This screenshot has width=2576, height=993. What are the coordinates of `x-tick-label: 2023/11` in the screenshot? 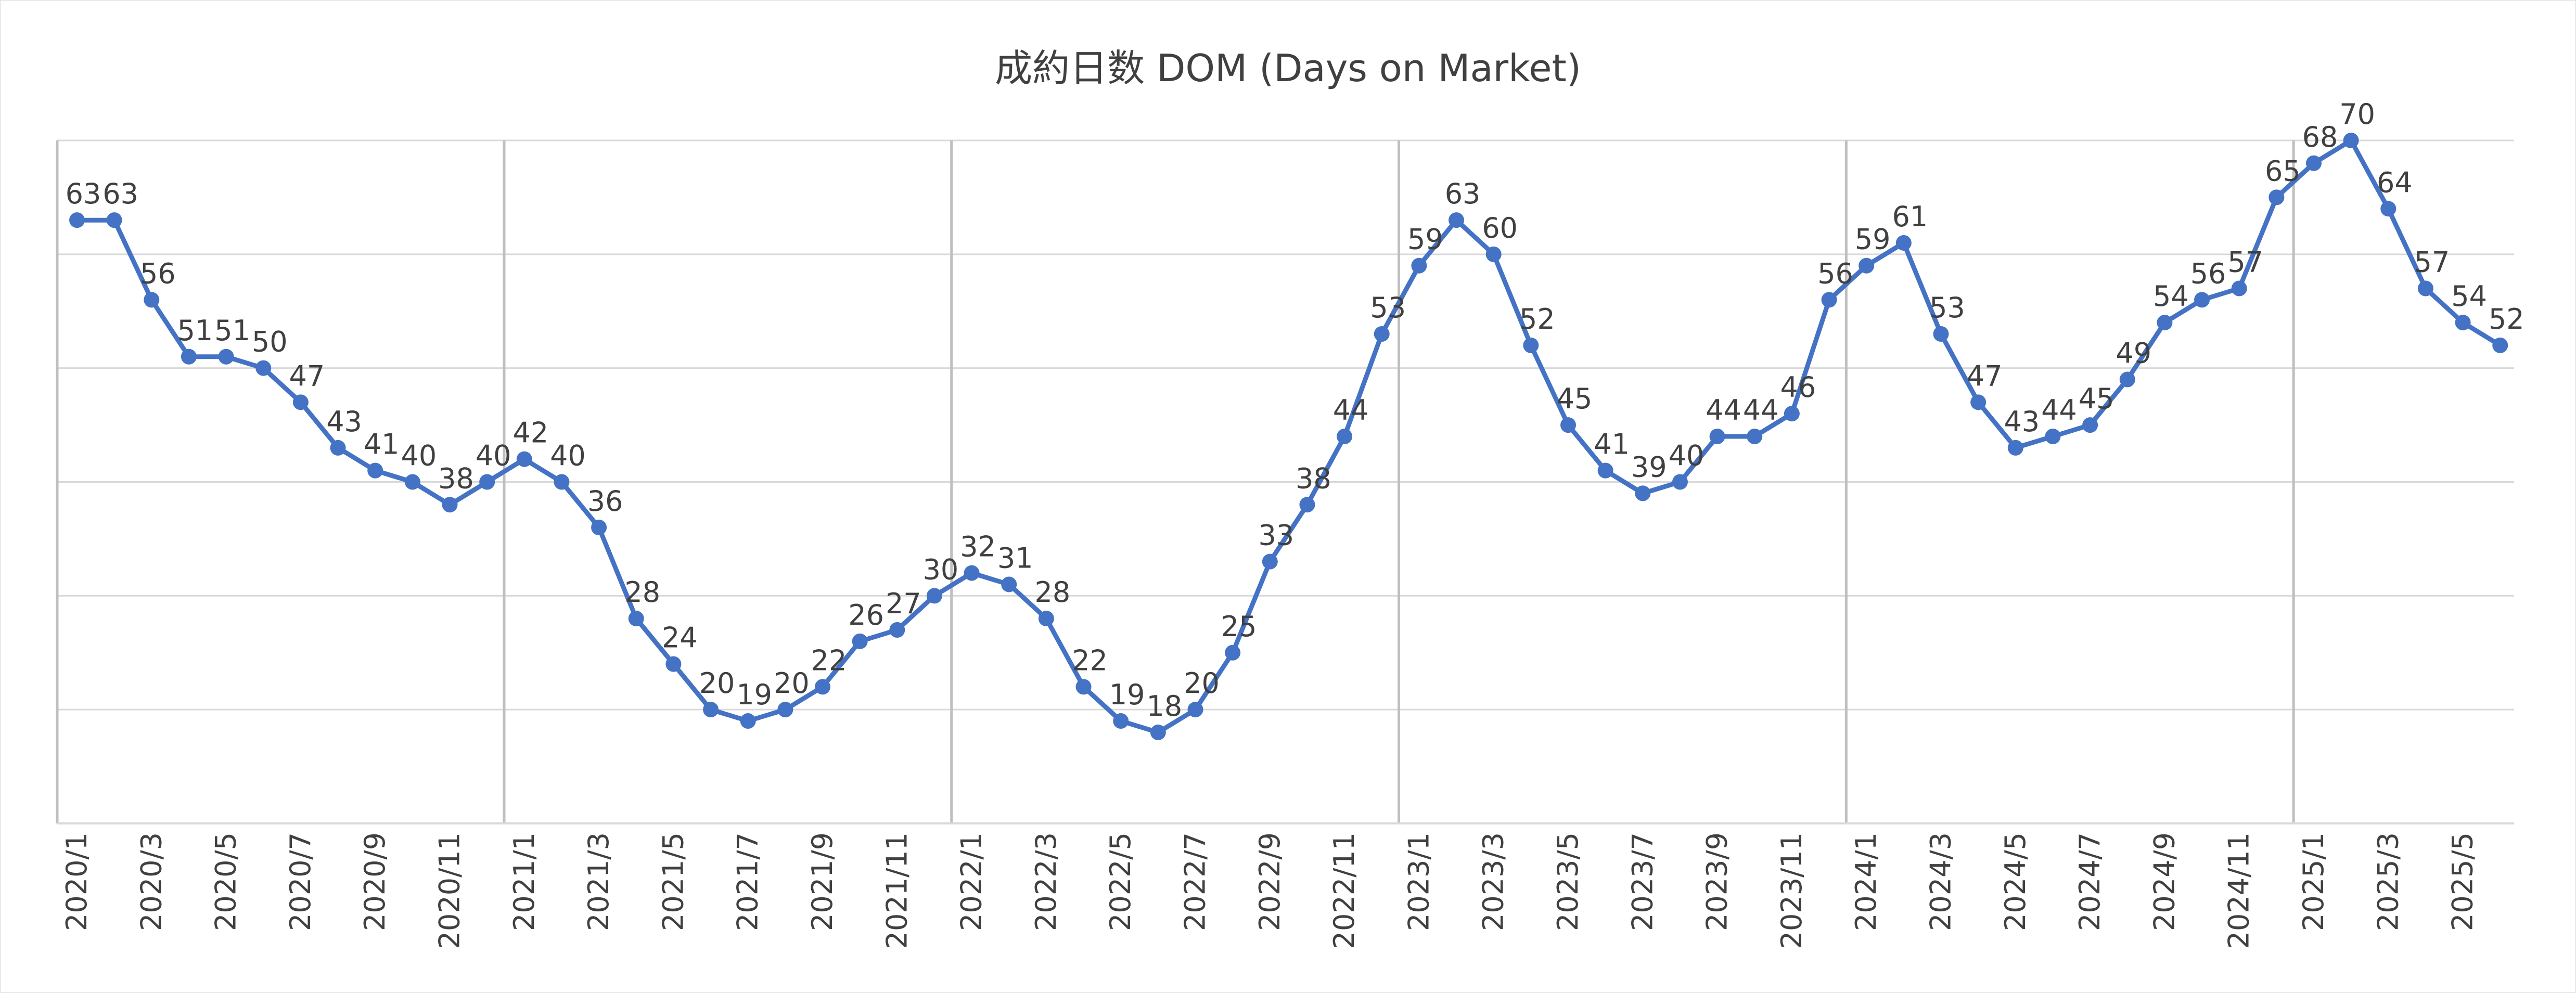 It's located at (1792, 890).